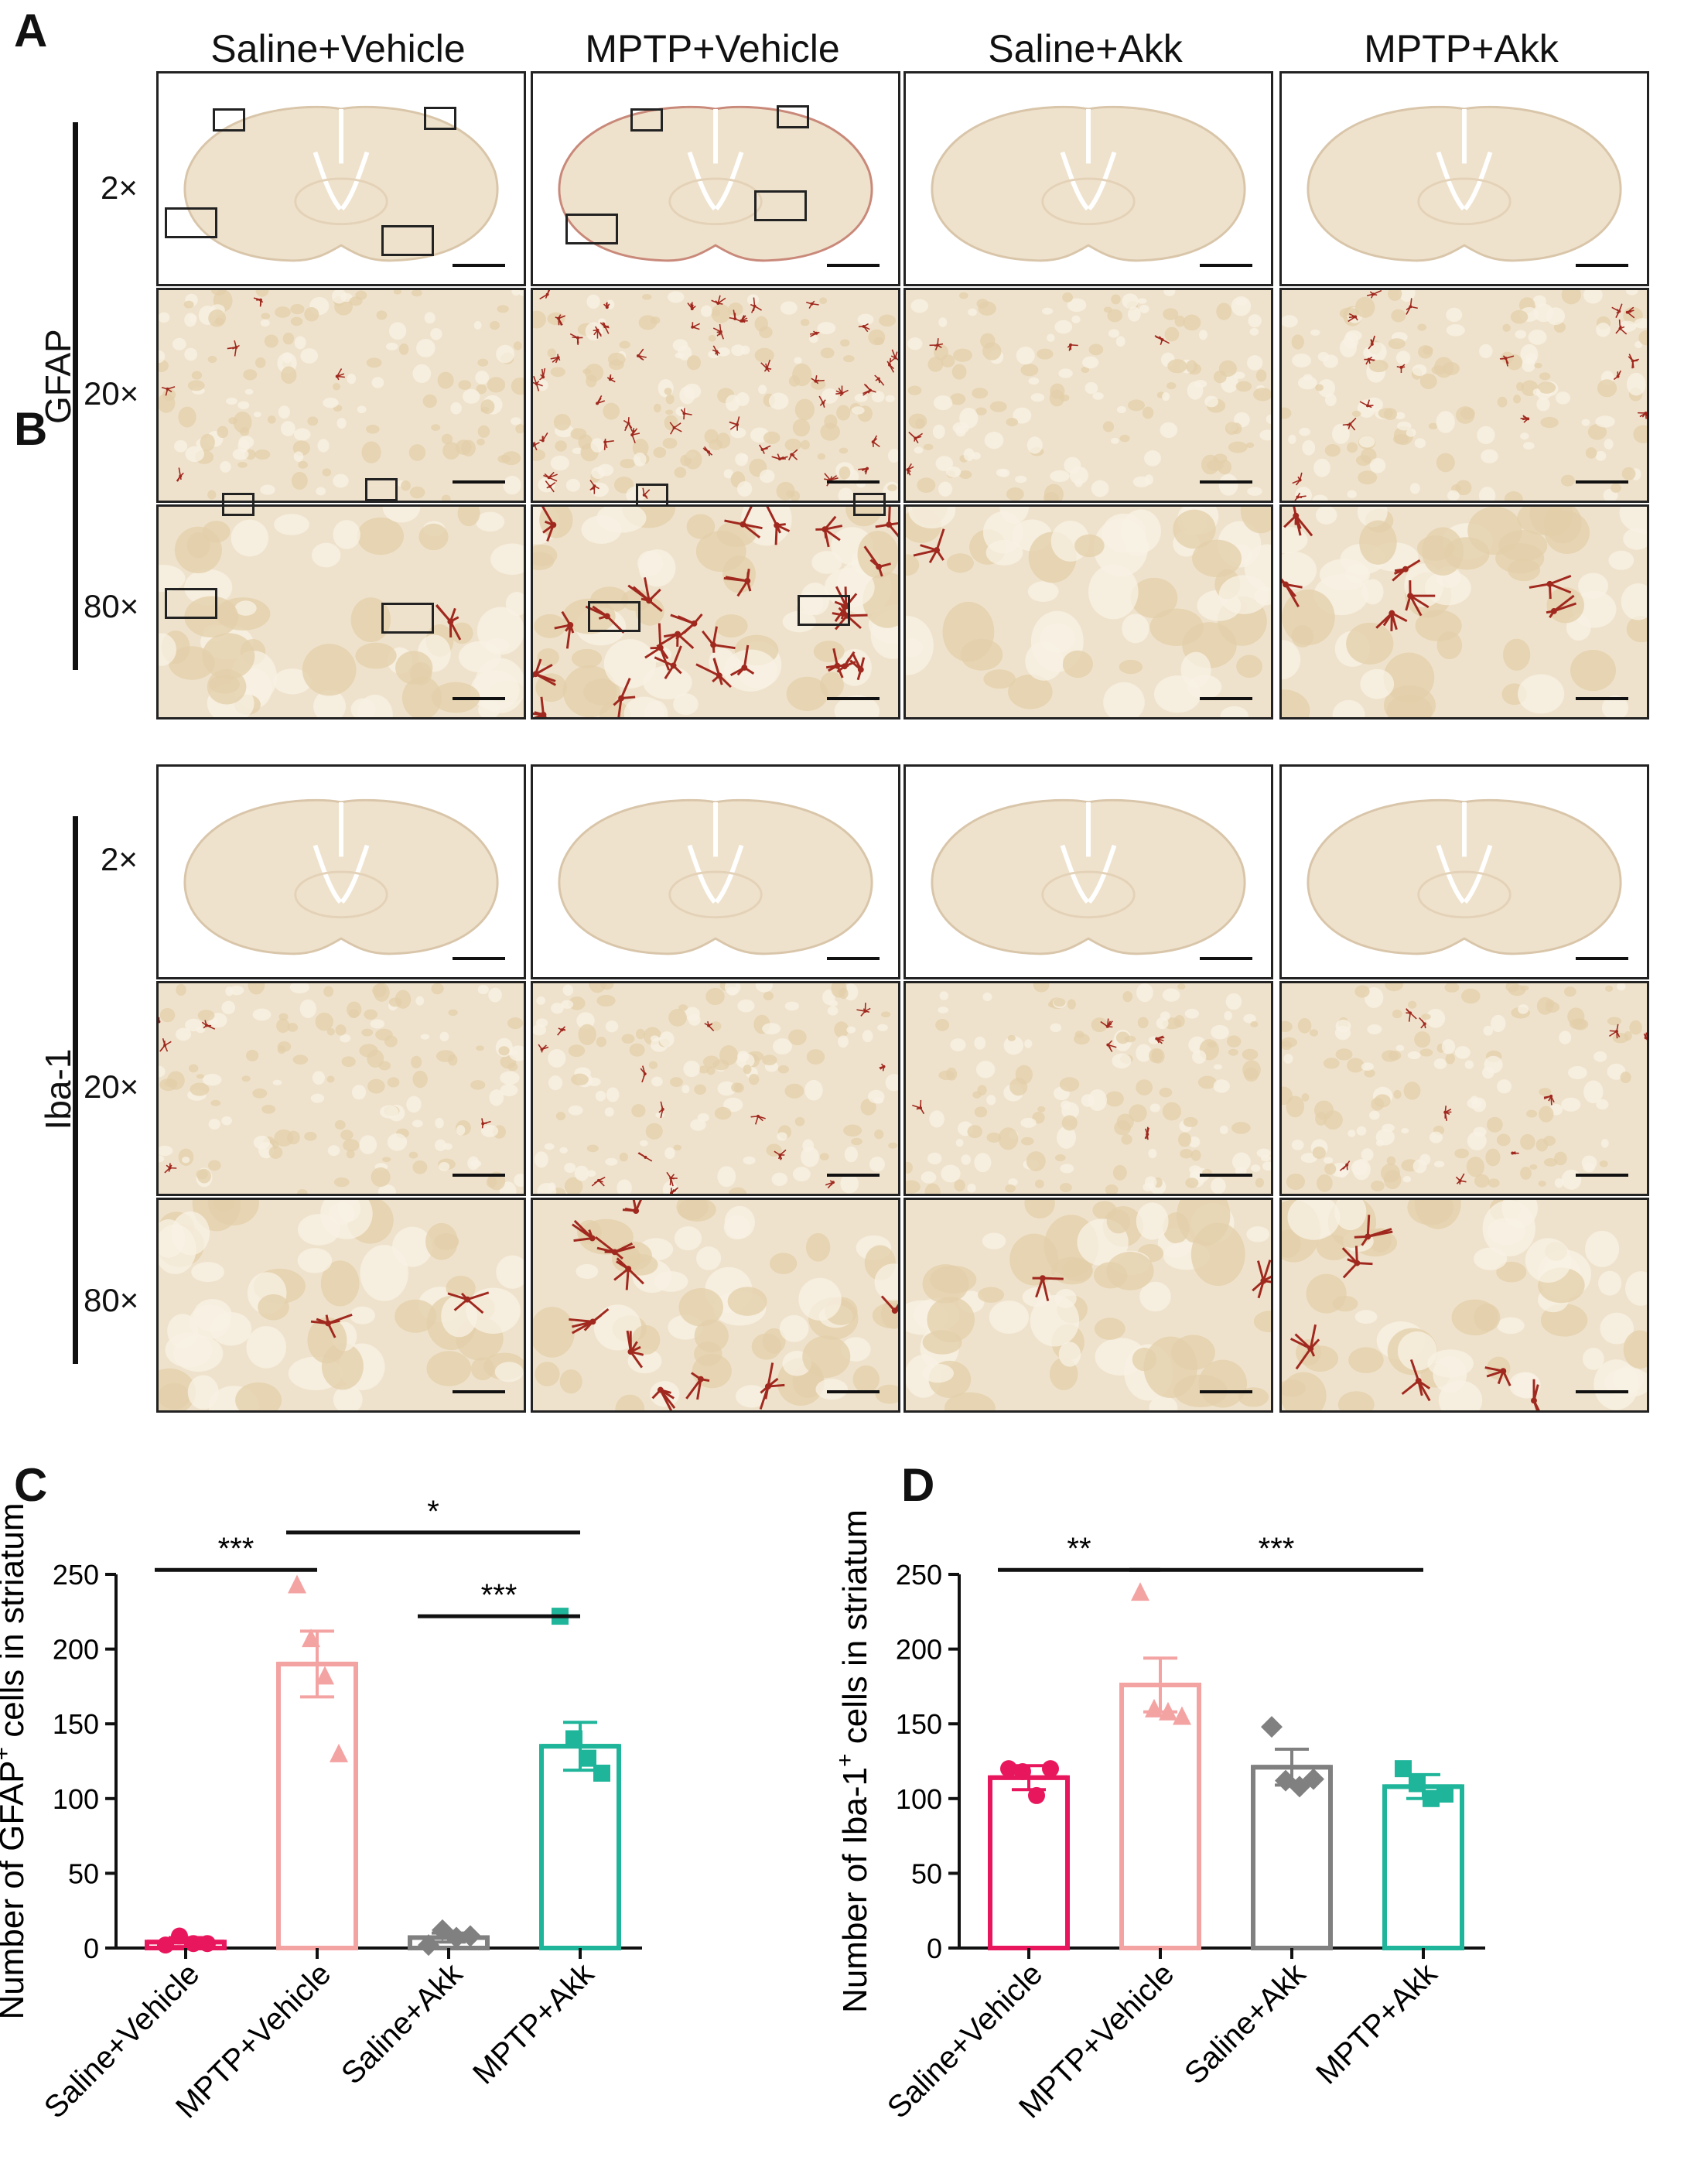 The image size is (1684, 2184). I want to click on gfap-2x-saline-akk-micrograph, so click(1088, 178).